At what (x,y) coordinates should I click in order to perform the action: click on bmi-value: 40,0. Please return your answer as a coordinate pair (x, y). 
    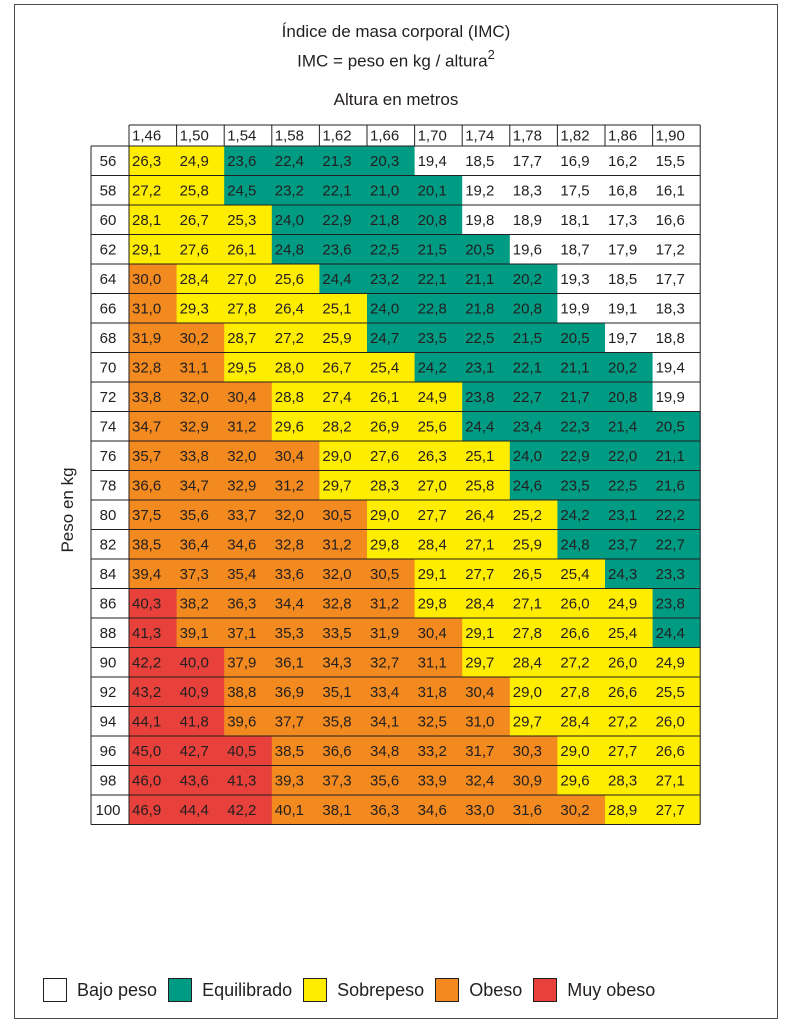
    Looking at the image, I should click on (194, 663).